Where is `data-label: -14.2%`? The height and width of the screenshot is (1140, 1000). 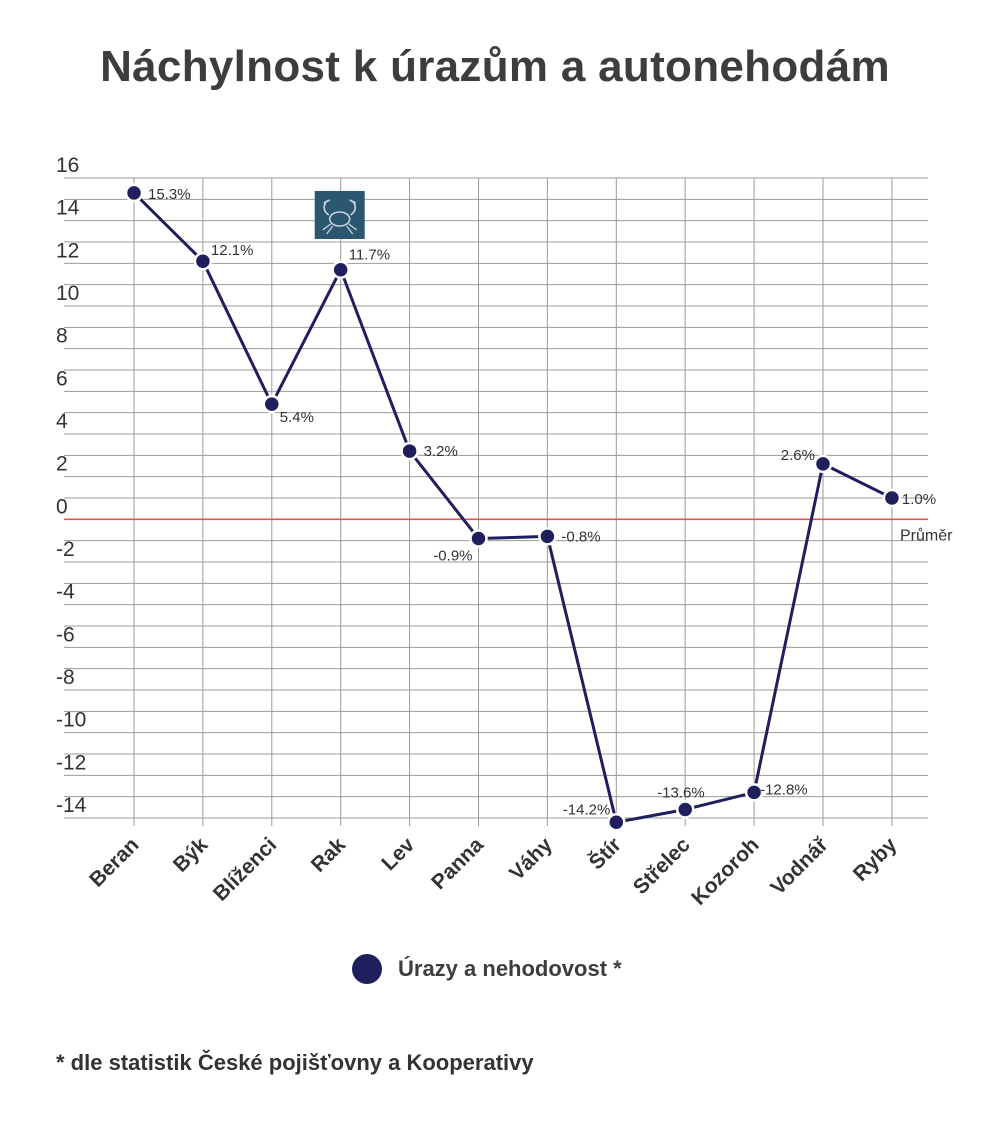
data-label: -14.2% is located at coordinates (587, 809).